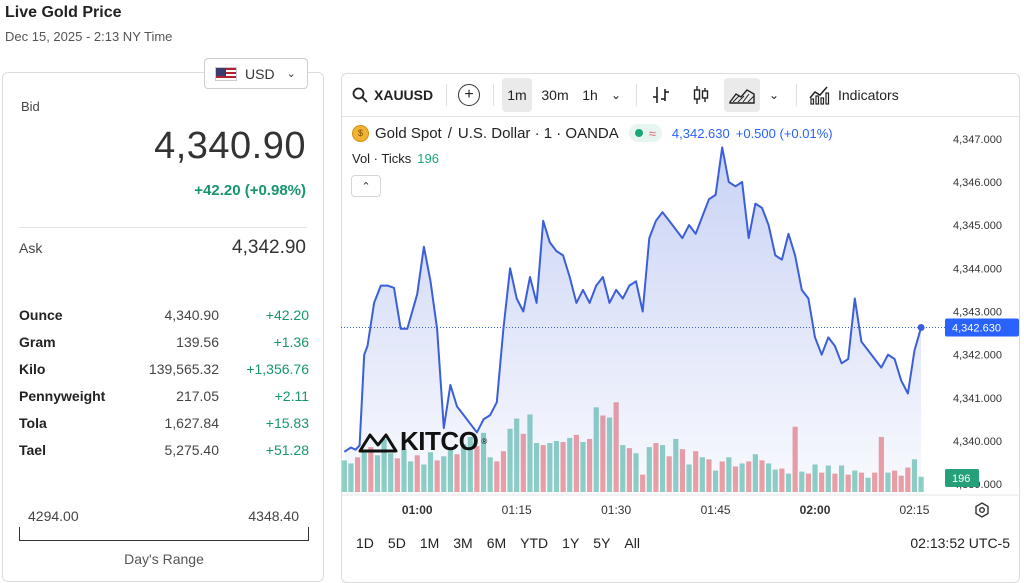  I want to click on range-button-1m: 1M, so click(429, 543).